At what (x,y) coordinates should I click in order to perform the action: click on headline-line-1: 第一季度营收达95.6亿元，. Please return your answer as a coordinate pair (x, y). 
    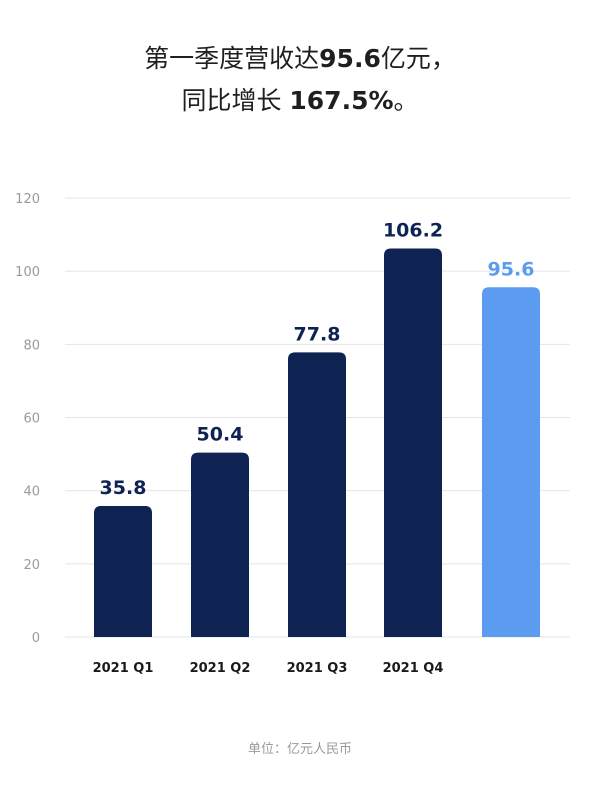
    Looking at the image, I should click on (300, 59).